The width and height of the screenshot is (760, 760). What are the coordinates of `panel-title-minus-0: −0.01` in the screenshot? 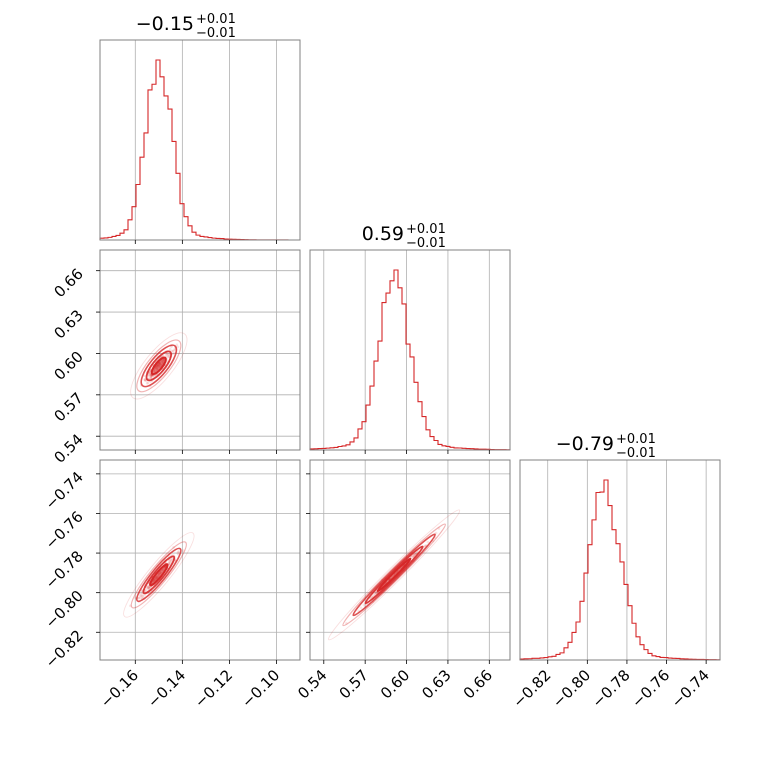 It's located at (216, 33).